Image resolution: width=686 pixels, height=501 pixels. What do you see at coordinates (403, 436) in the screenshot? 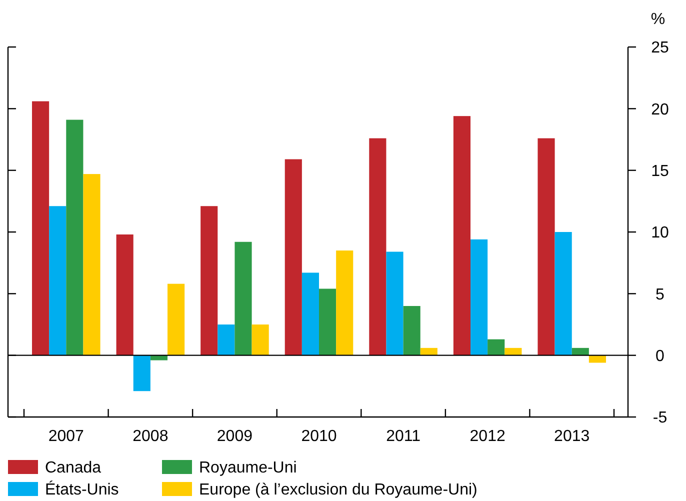
I see `x-tick-label: 2011` at bounding box center [403, 436].